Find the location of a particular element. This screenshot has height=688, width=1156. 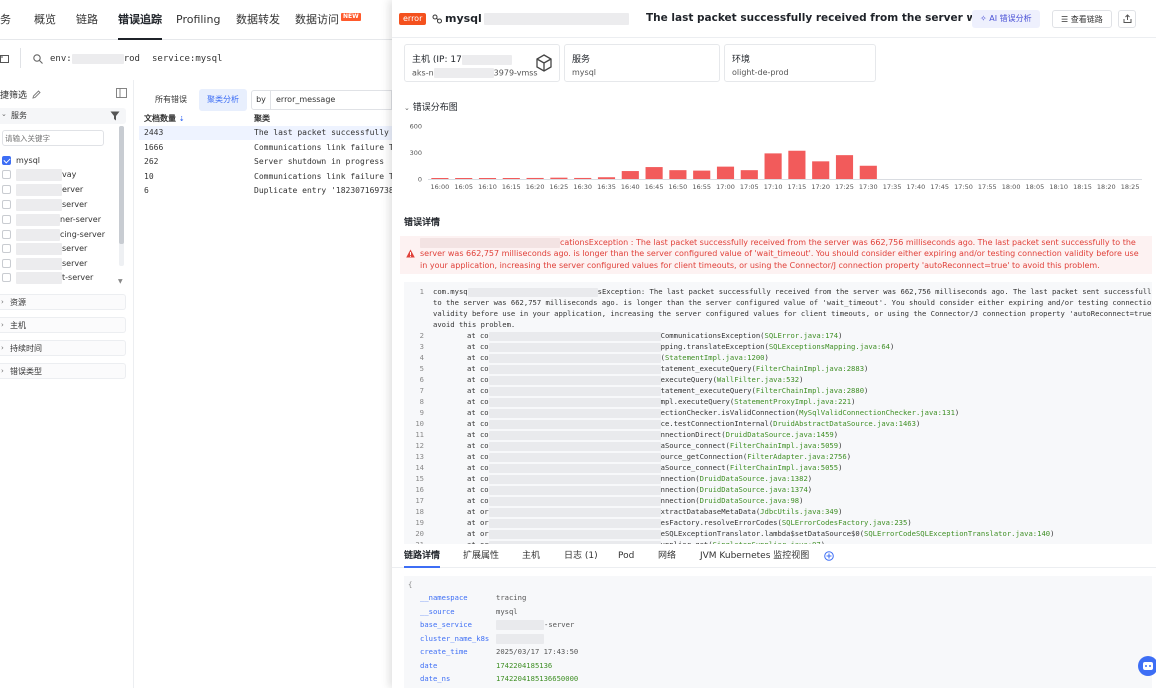

service-option: vay is located at coordinates (55, 175).